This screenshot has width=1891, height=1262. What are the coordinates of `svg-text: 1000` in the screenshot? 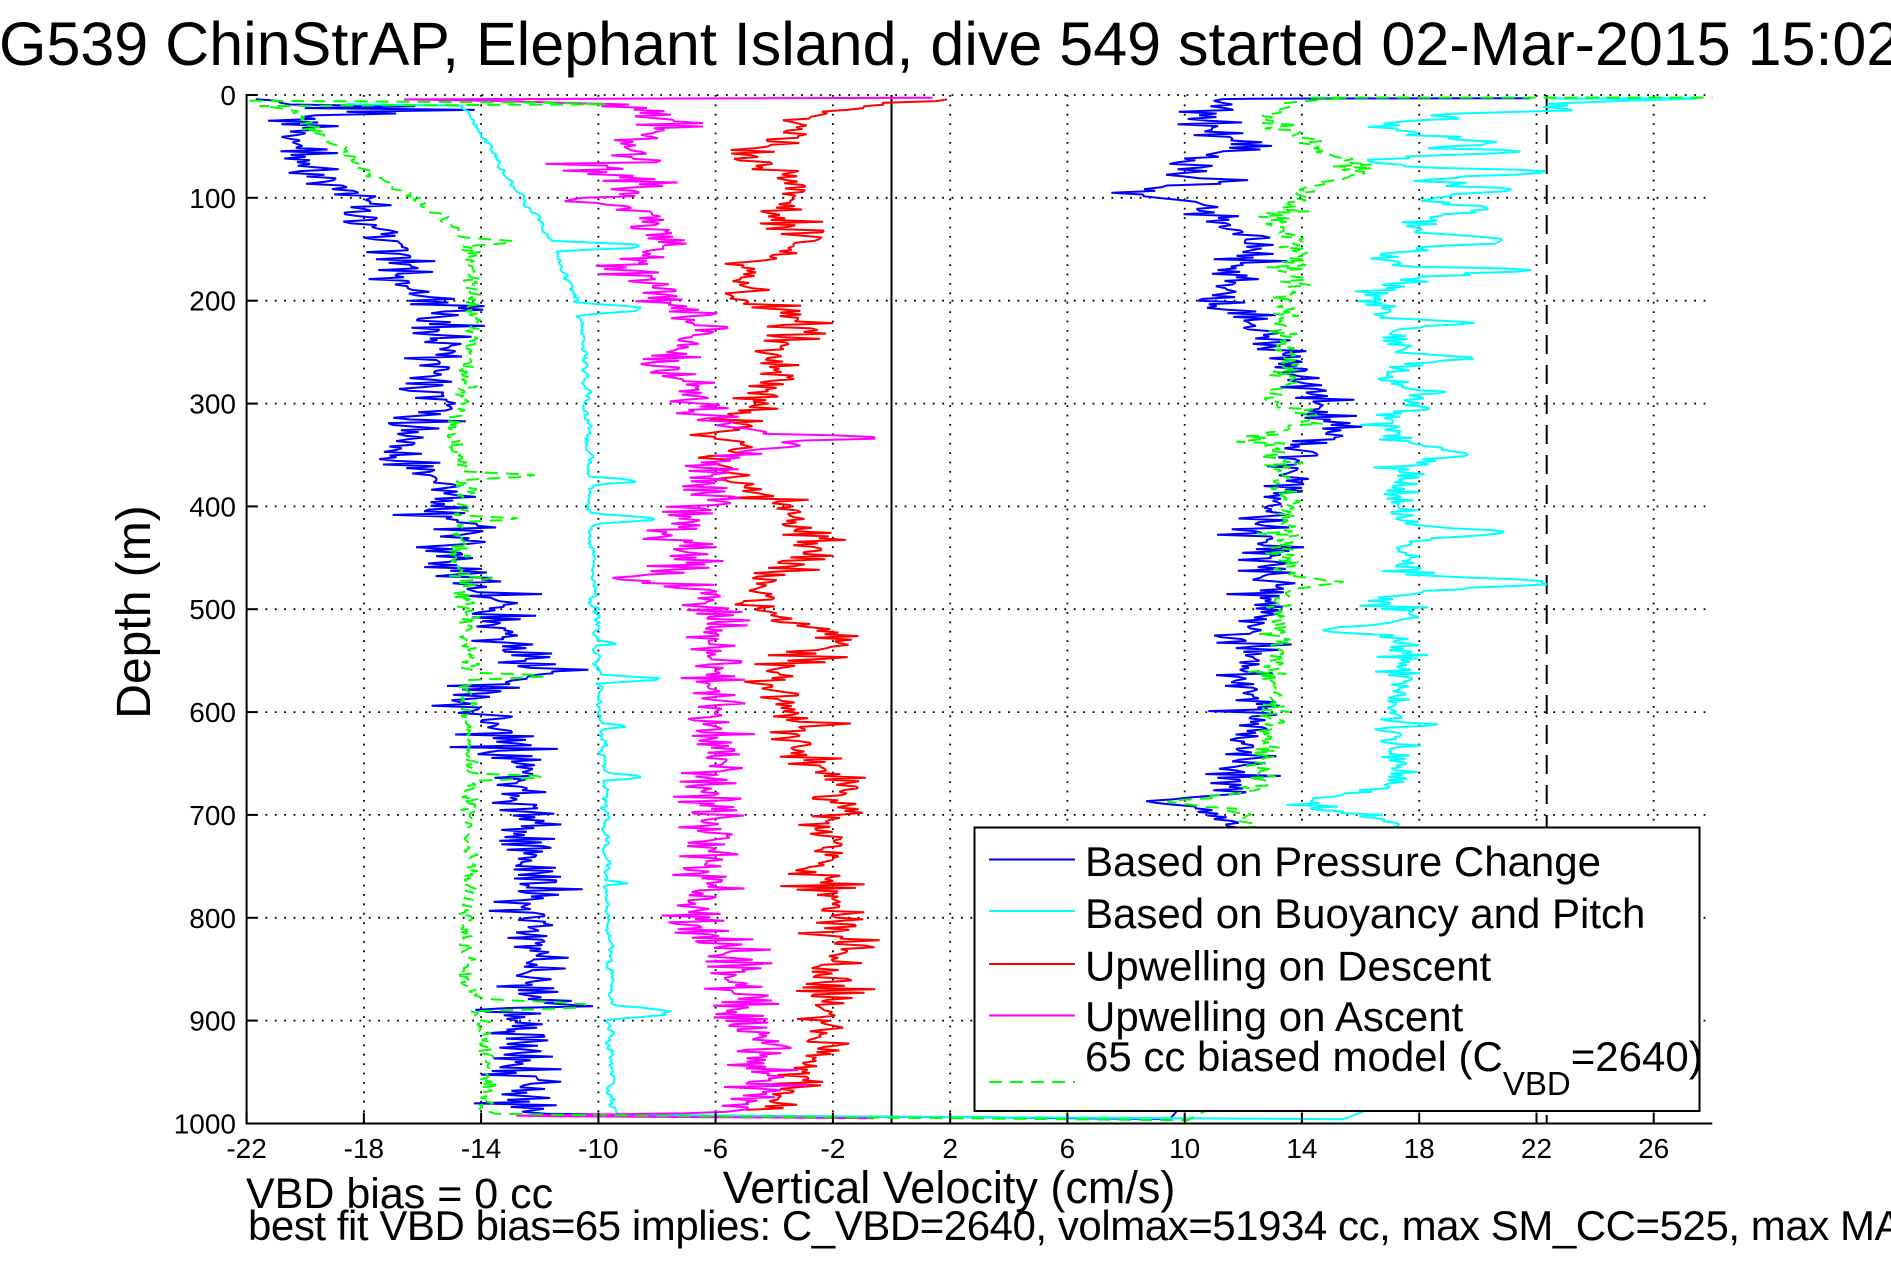 It's located at (205, 1124).